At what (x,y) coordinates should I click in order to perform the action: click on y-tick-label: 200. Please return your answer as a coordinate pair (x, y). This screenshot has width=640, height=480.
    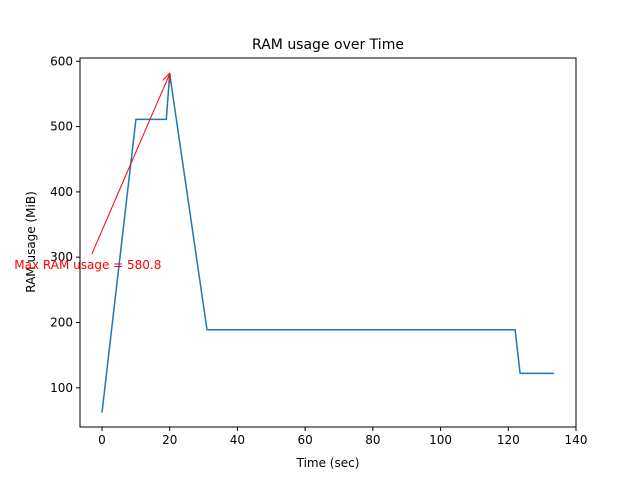
    Looking at the image, I should click on (61, 323).